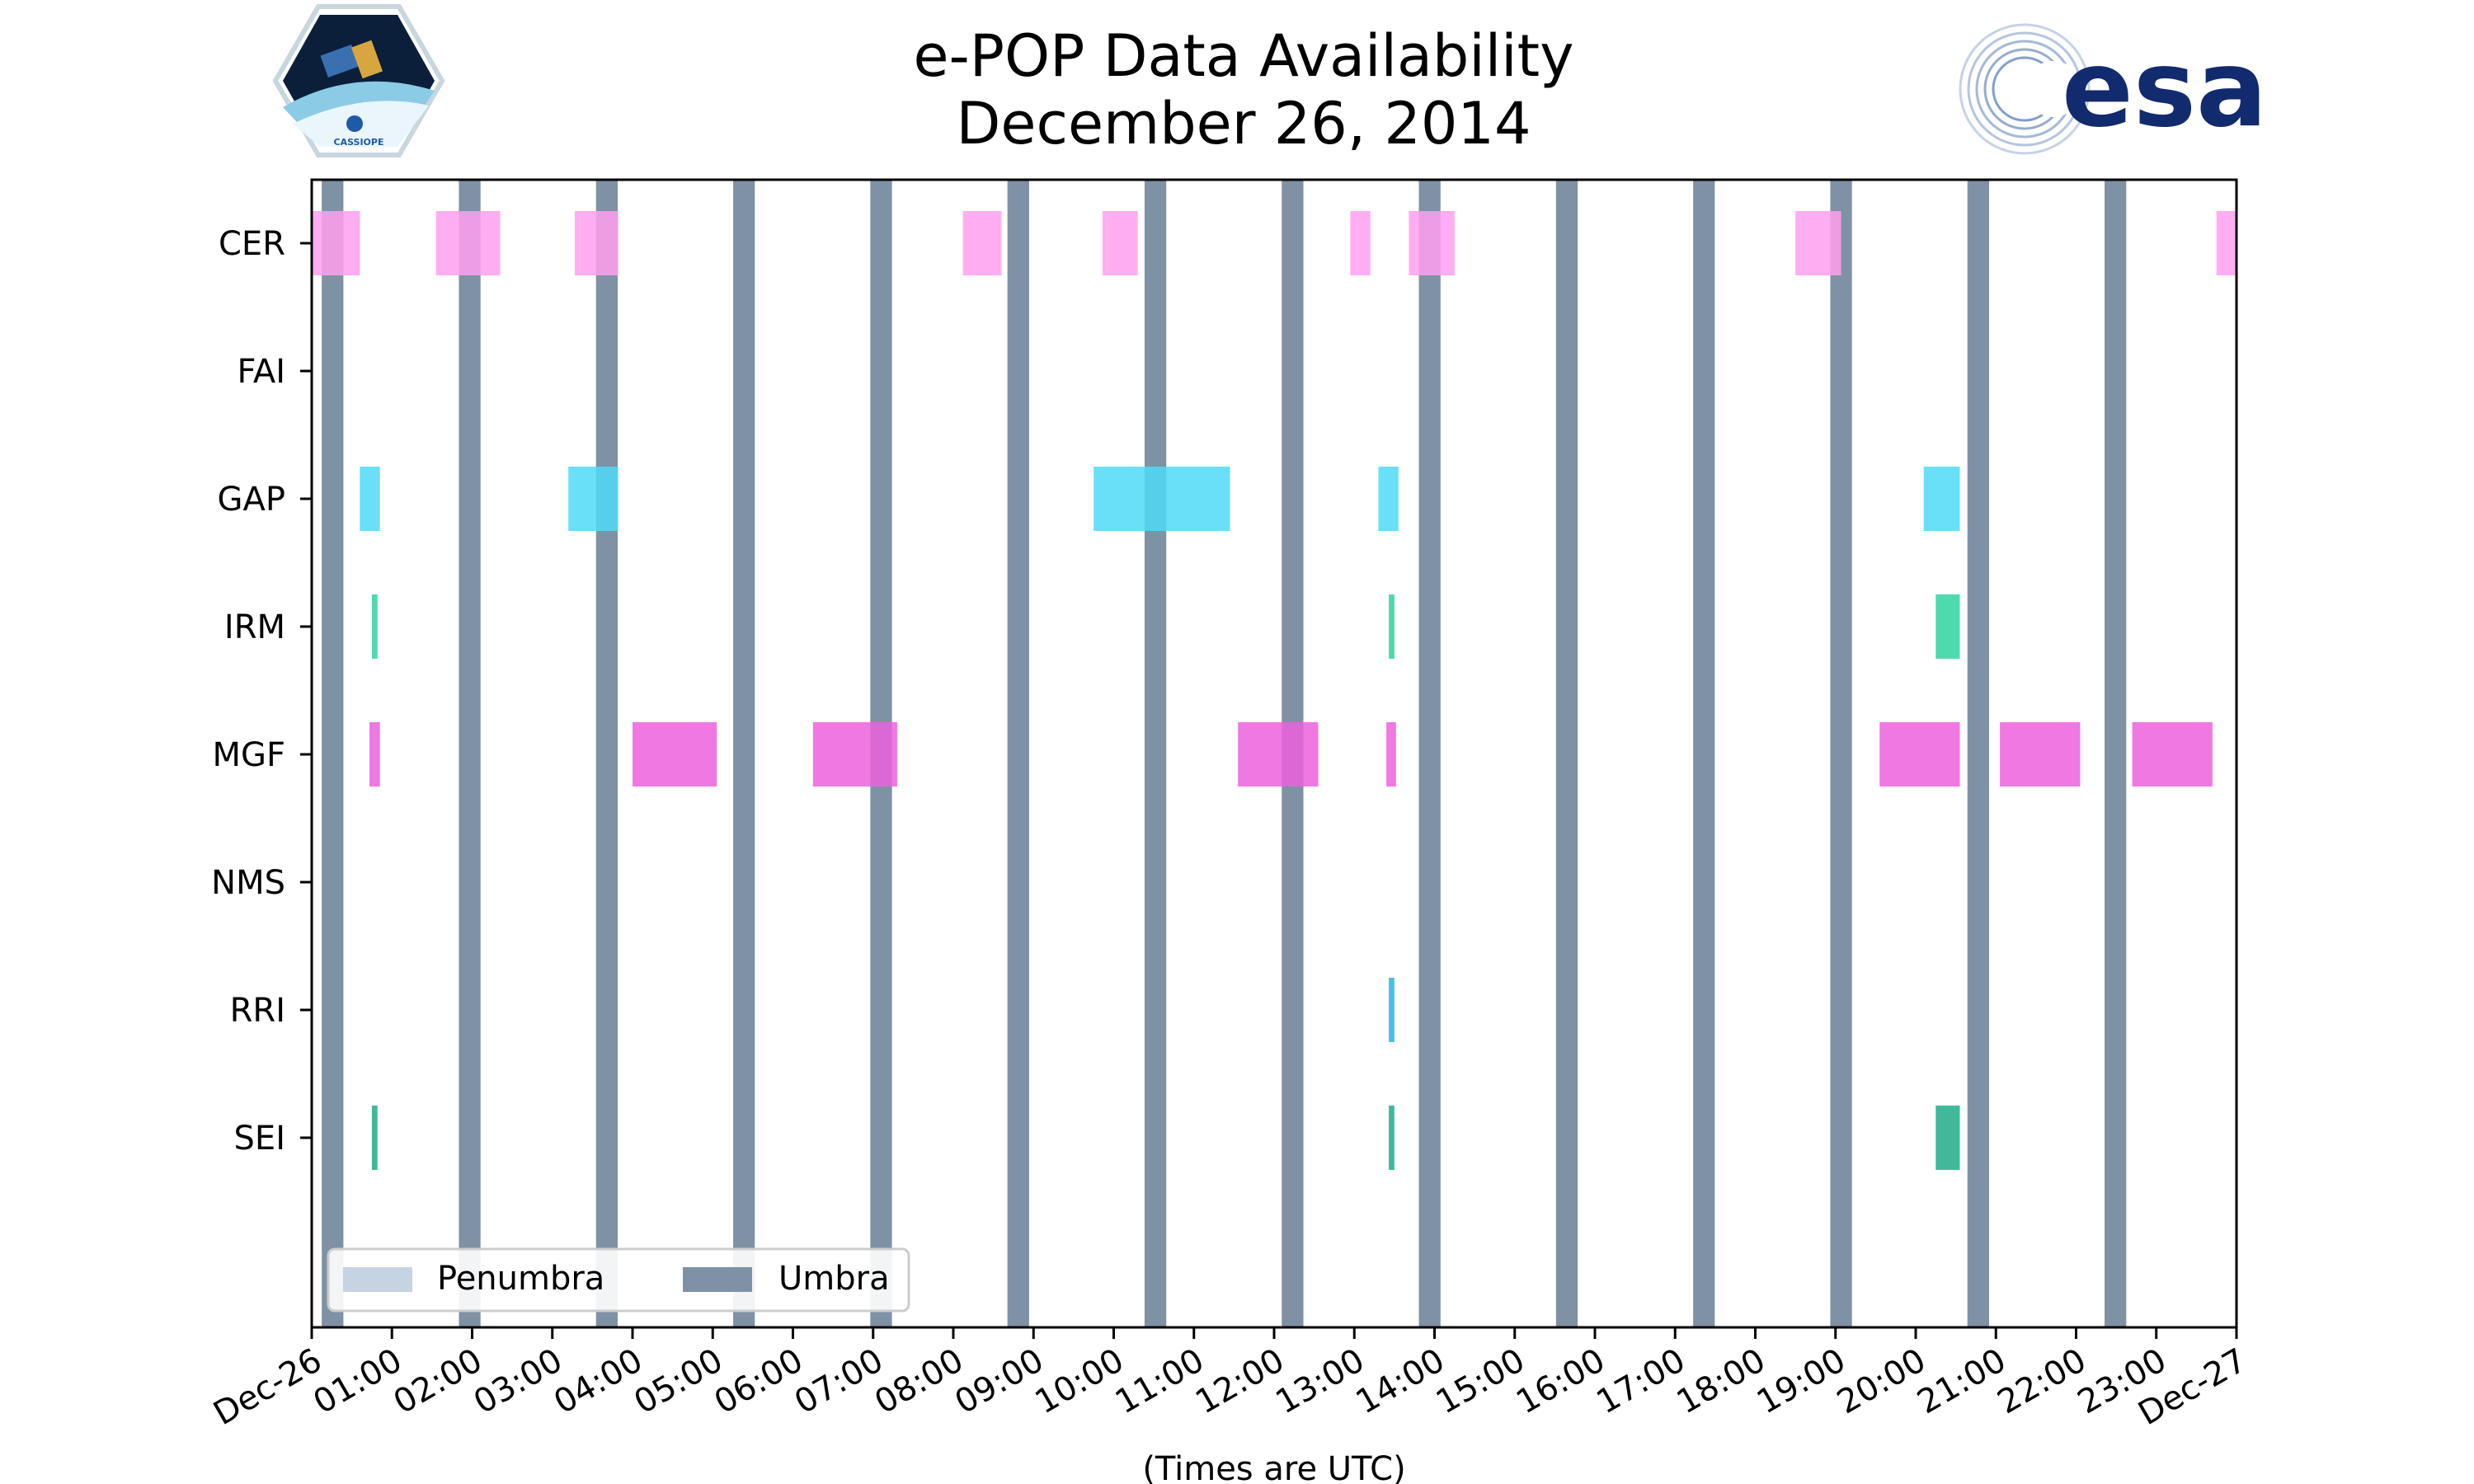  Describe the element at coordinates (1244, 123) in the screenshot. I see `chart-title-line2: December 26, 2014` at that location.